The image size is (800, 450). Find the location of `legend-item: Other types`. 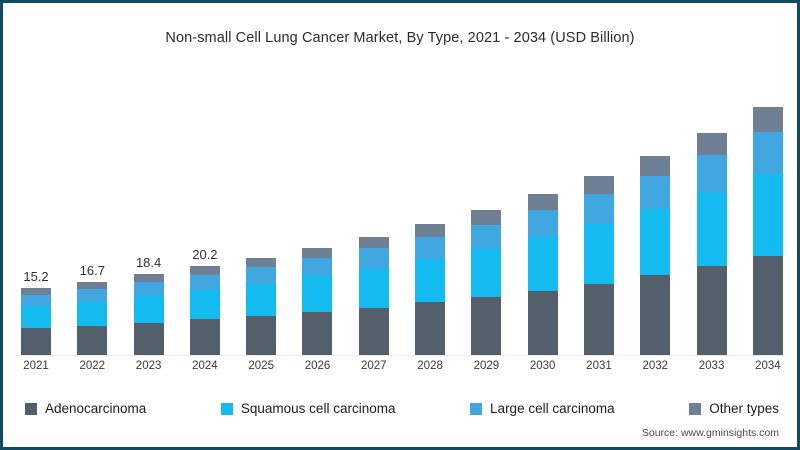

legend-item: Other types is located at coordinates (734, 408).